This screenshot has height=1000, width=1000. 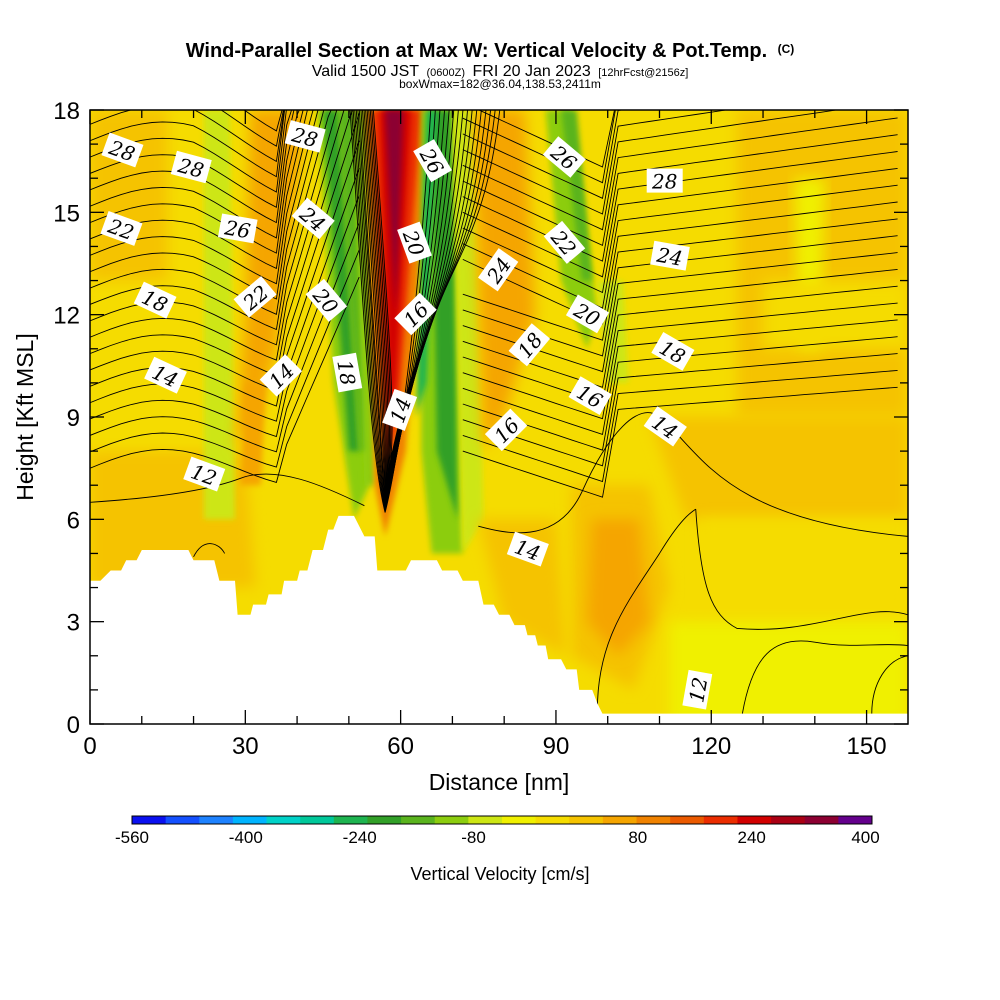 What do you see at coordinates (73, 418) in the screenshot?
I see `y-tick-label: 9` at bounding box center [73, 418].